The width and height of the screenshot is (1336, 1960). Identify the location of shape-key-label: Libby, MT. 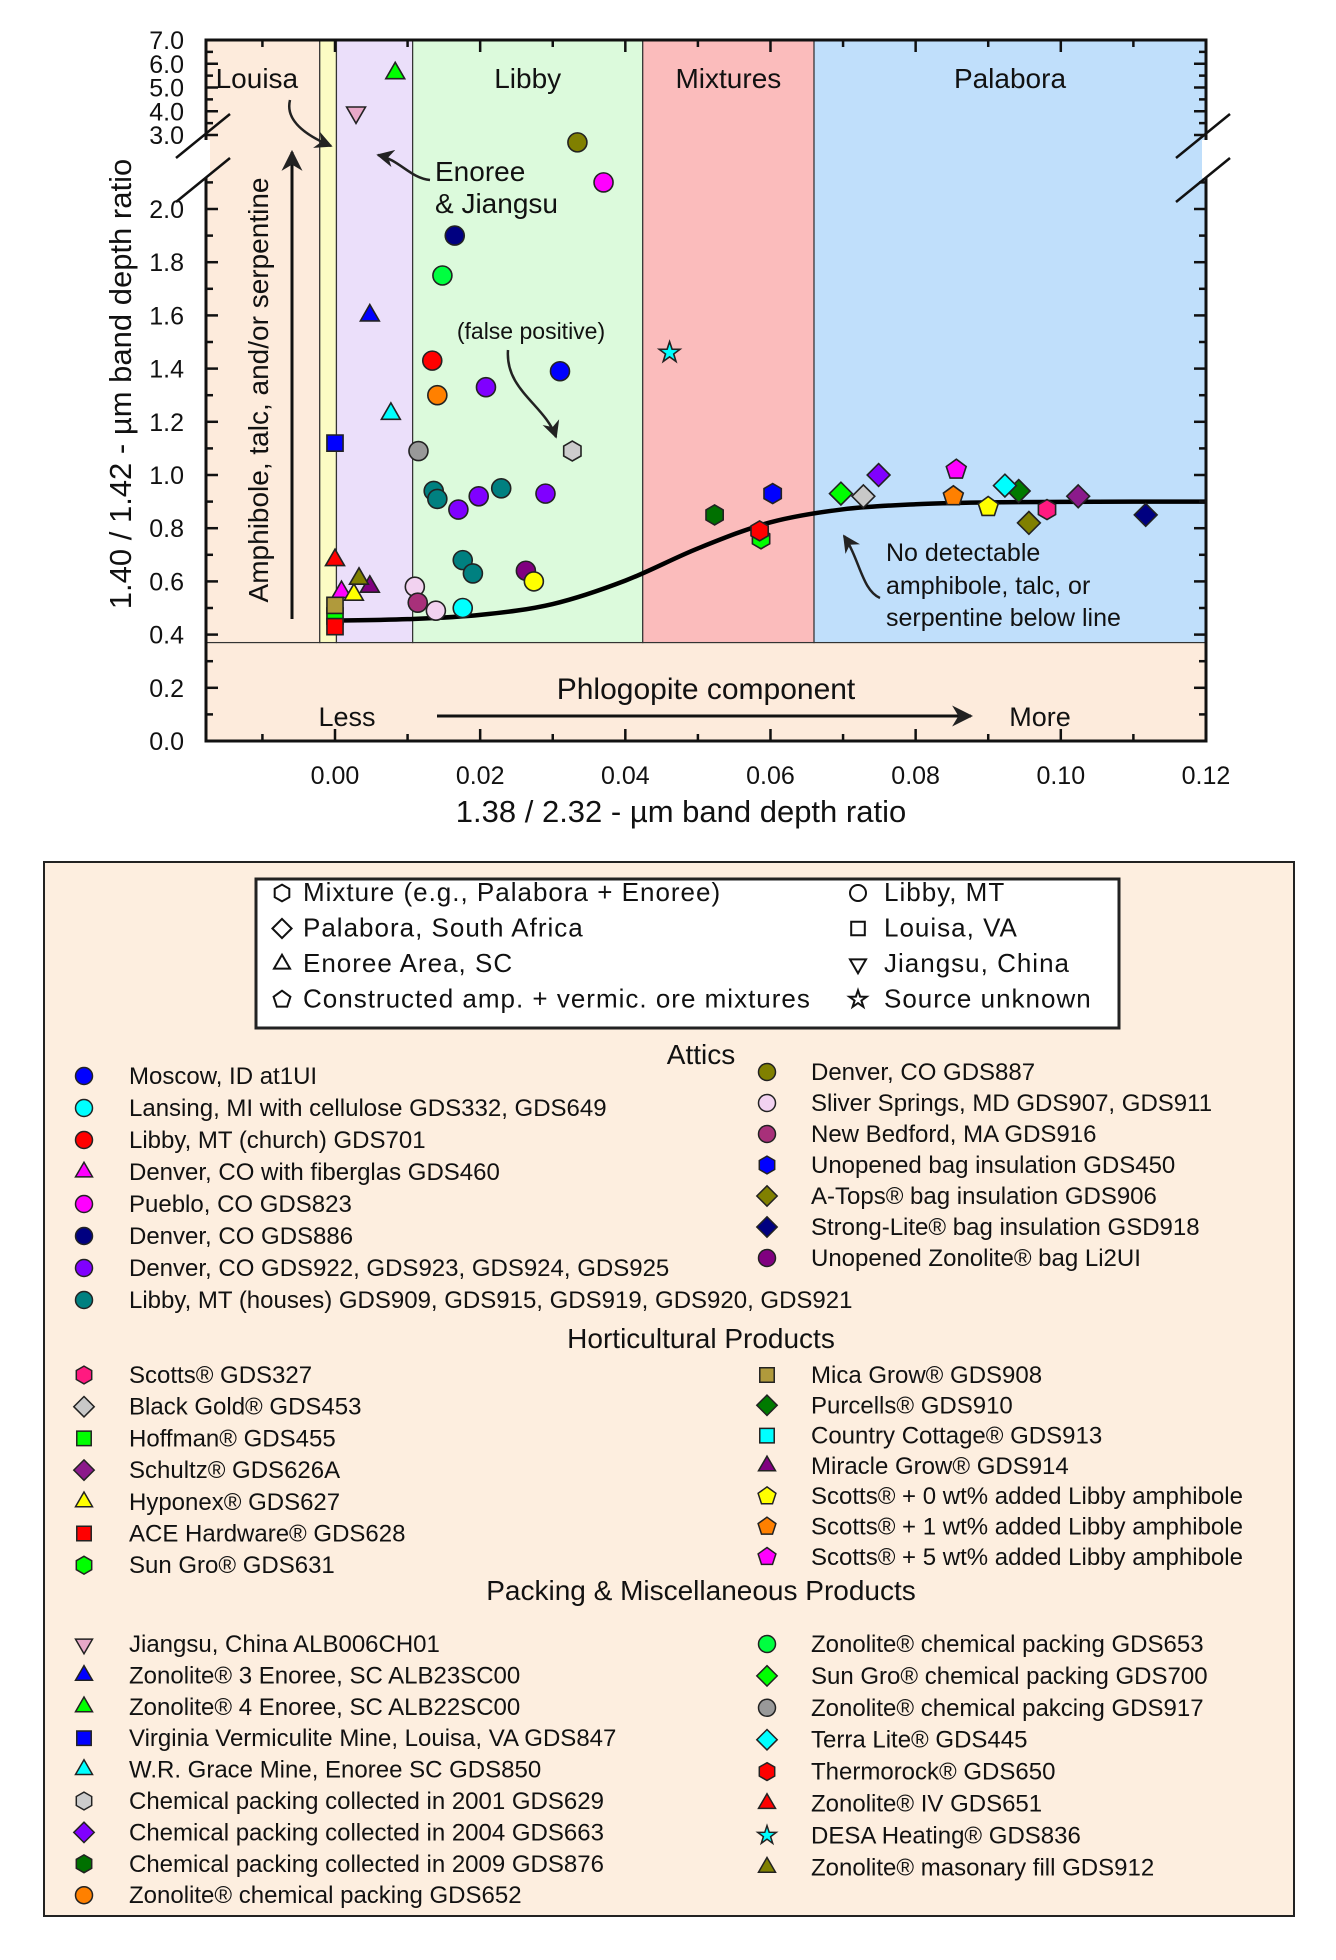
(944, 892).